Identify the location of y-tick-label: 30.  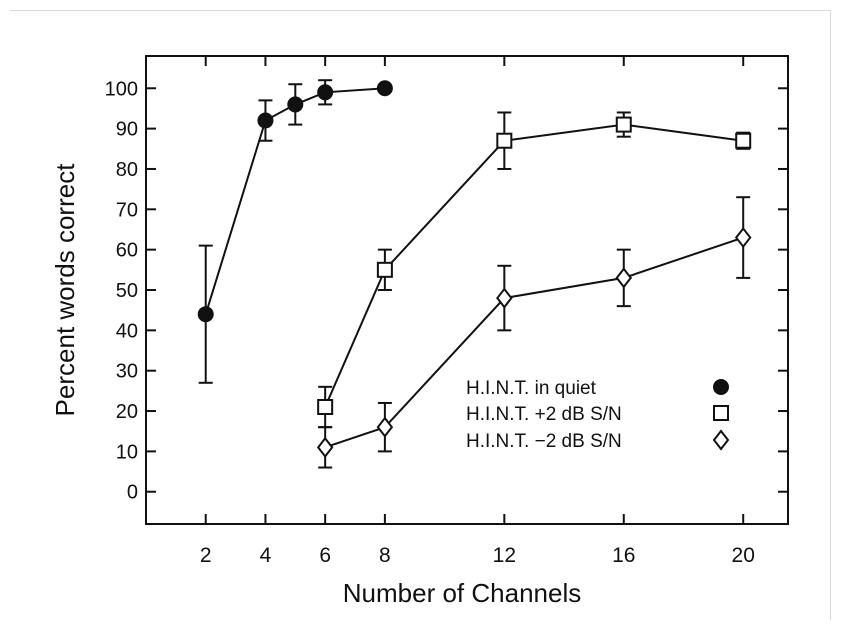
(127, 372).